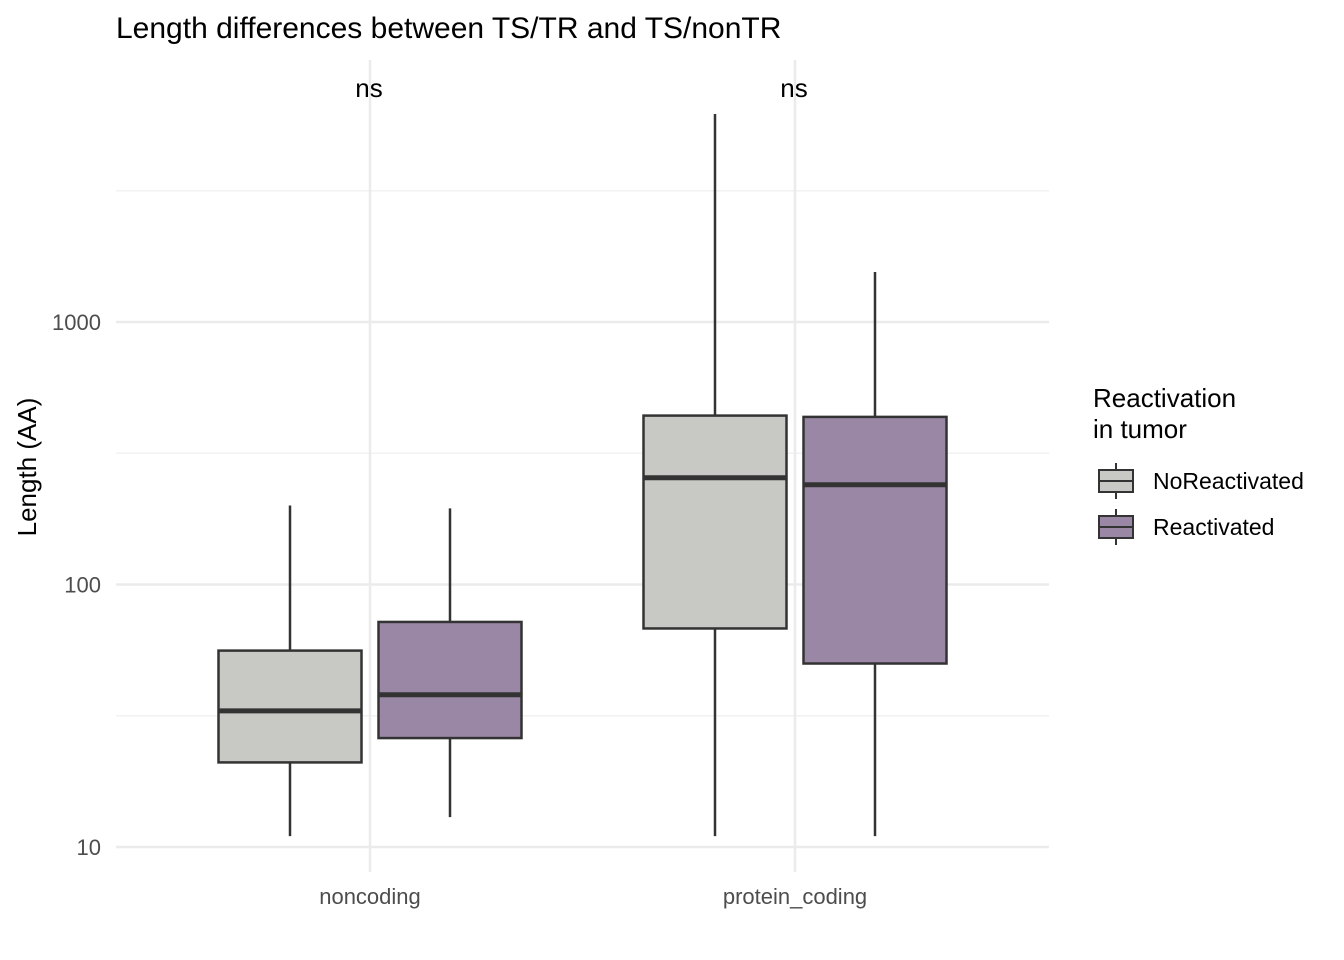 The image size is (1344, 960). What do you see at coordinates (593, 896) in the screenshot?
I see `x-axis-ticks: noncoding protein_coding` at bounding box center [593, 896].